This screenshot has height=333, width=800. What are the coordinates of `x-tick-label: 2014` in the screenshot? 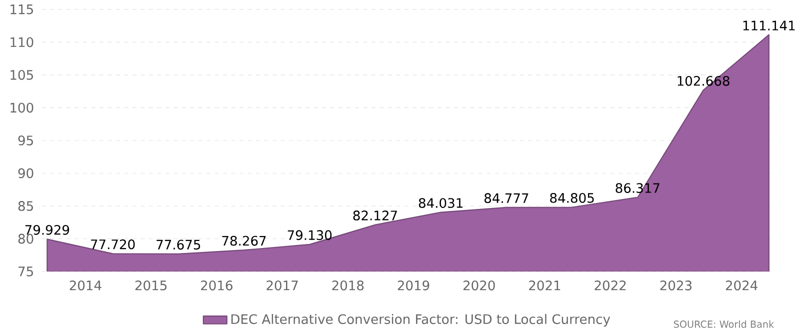 It's located at (86, 285).